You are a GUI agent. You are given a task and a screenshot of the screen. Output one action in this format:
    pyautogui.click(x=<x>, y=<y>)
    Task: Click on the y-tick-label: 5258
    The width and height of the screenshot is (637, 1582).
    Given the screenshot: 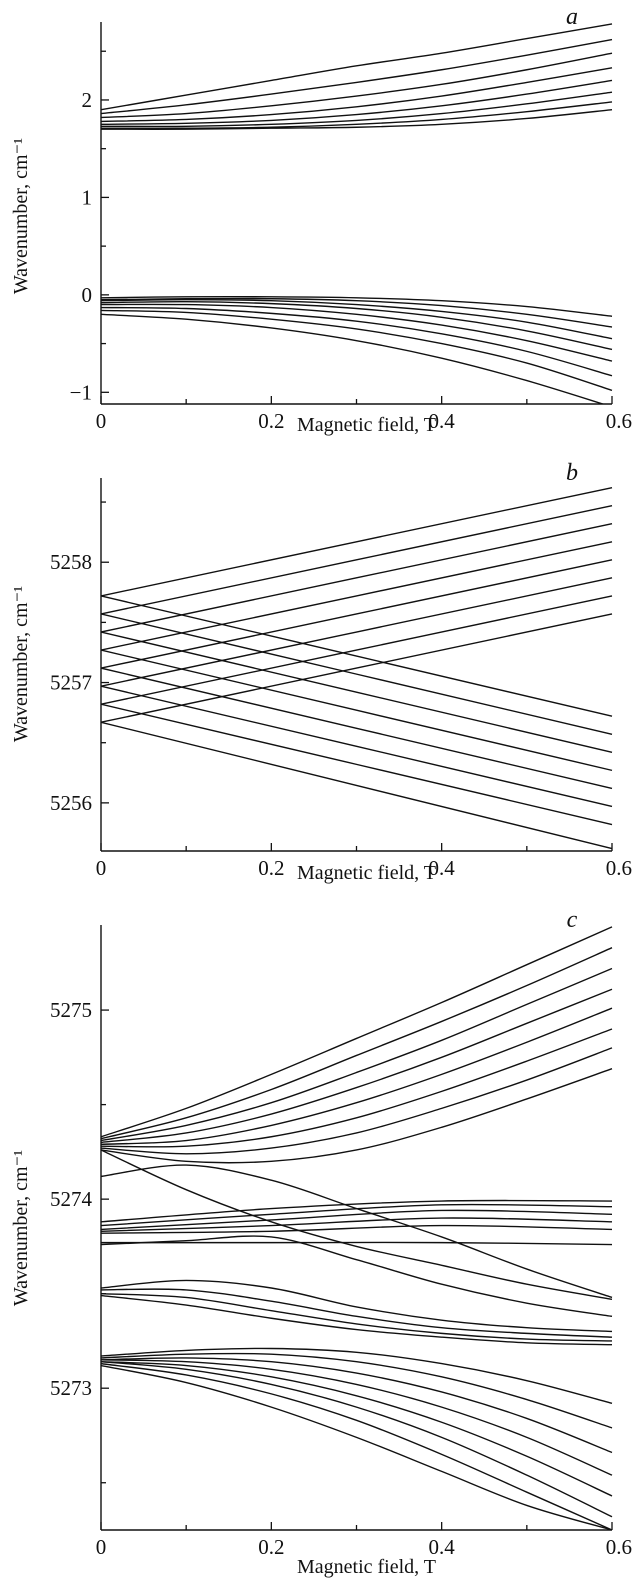 What is the action you would take?
    pyautogui.click(x=71, y=562)
    